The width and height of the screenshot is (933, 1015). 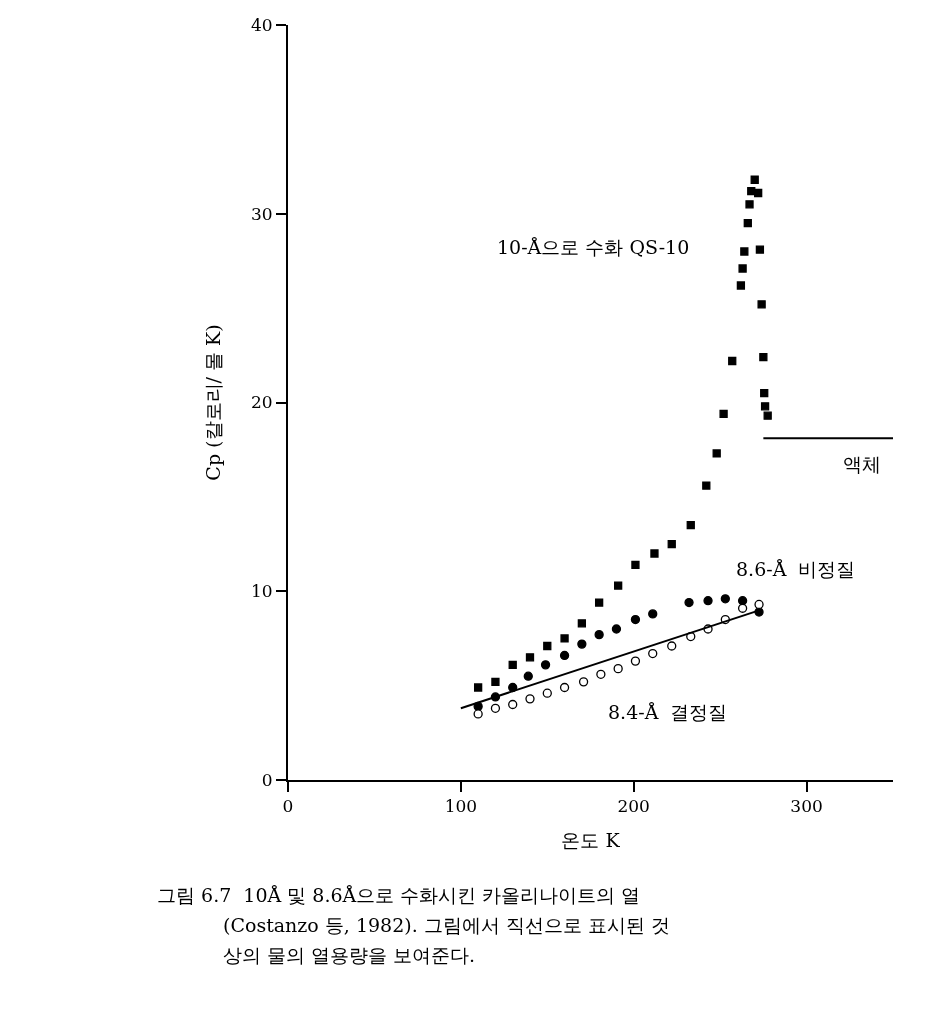 What do you see at coordinates (261, 402) in the screenshot?
I see `y-tick-label: 20` at bounding box center [261, 402].